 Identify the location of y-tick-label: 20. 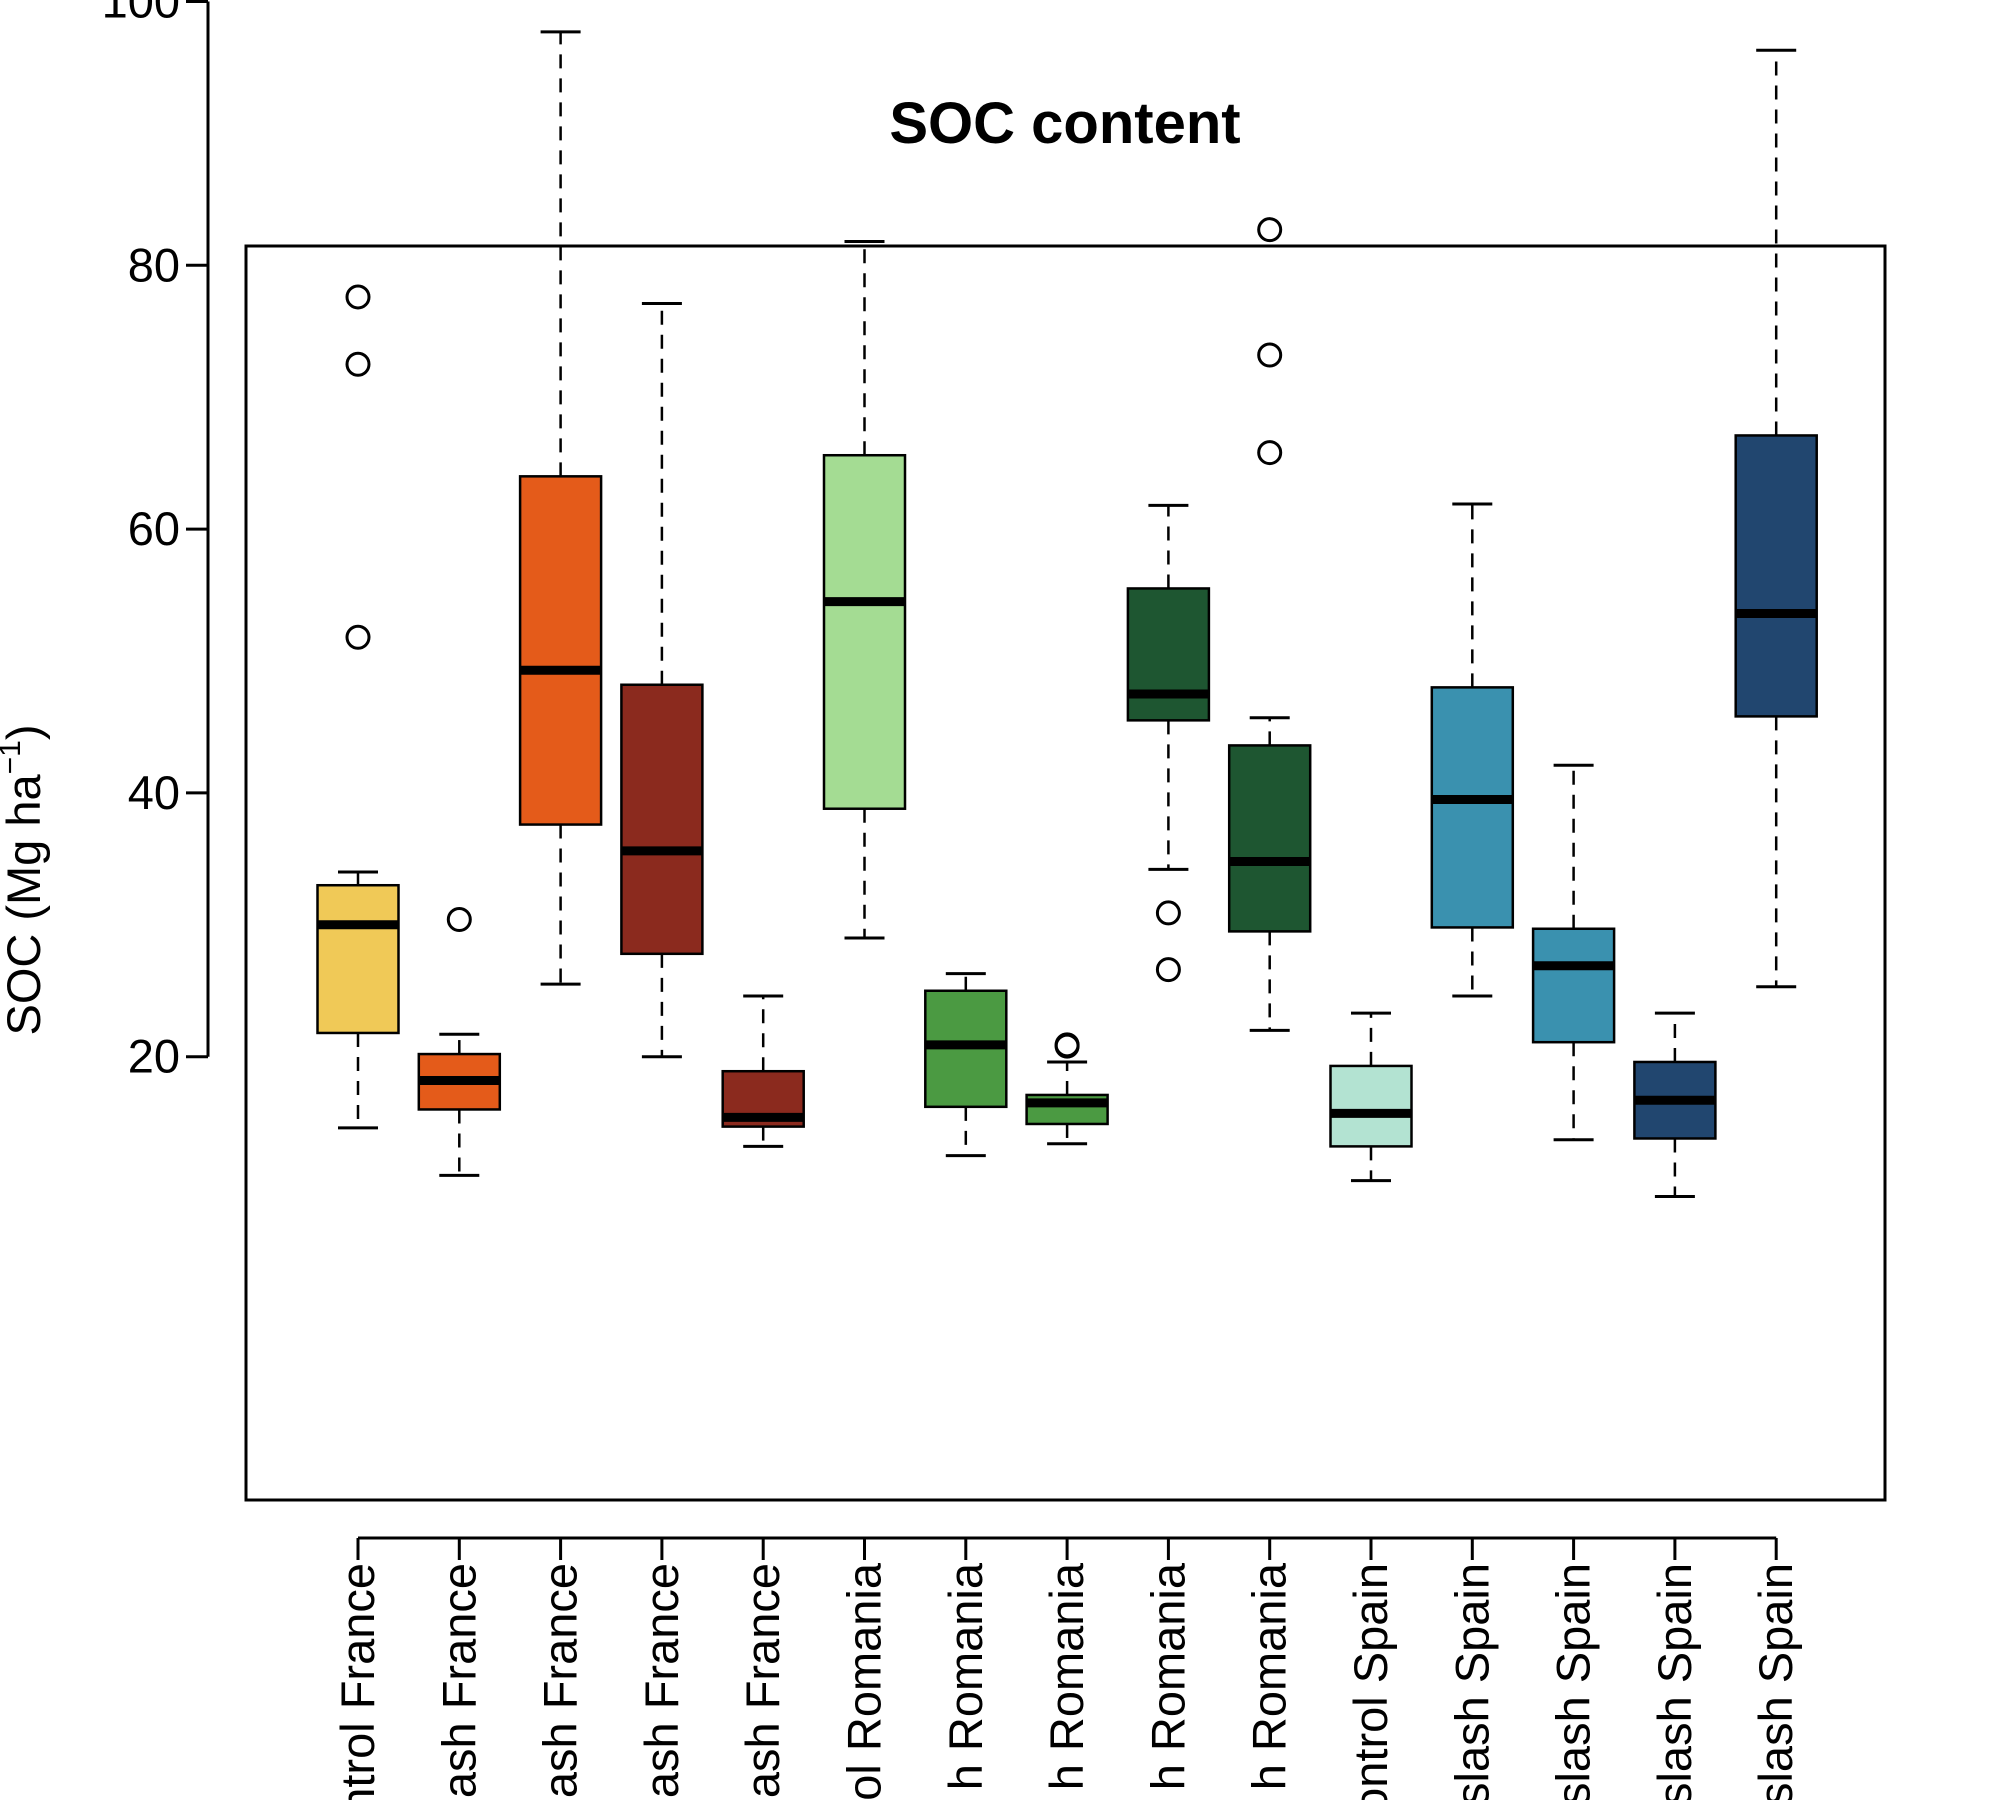
(154, 1056).